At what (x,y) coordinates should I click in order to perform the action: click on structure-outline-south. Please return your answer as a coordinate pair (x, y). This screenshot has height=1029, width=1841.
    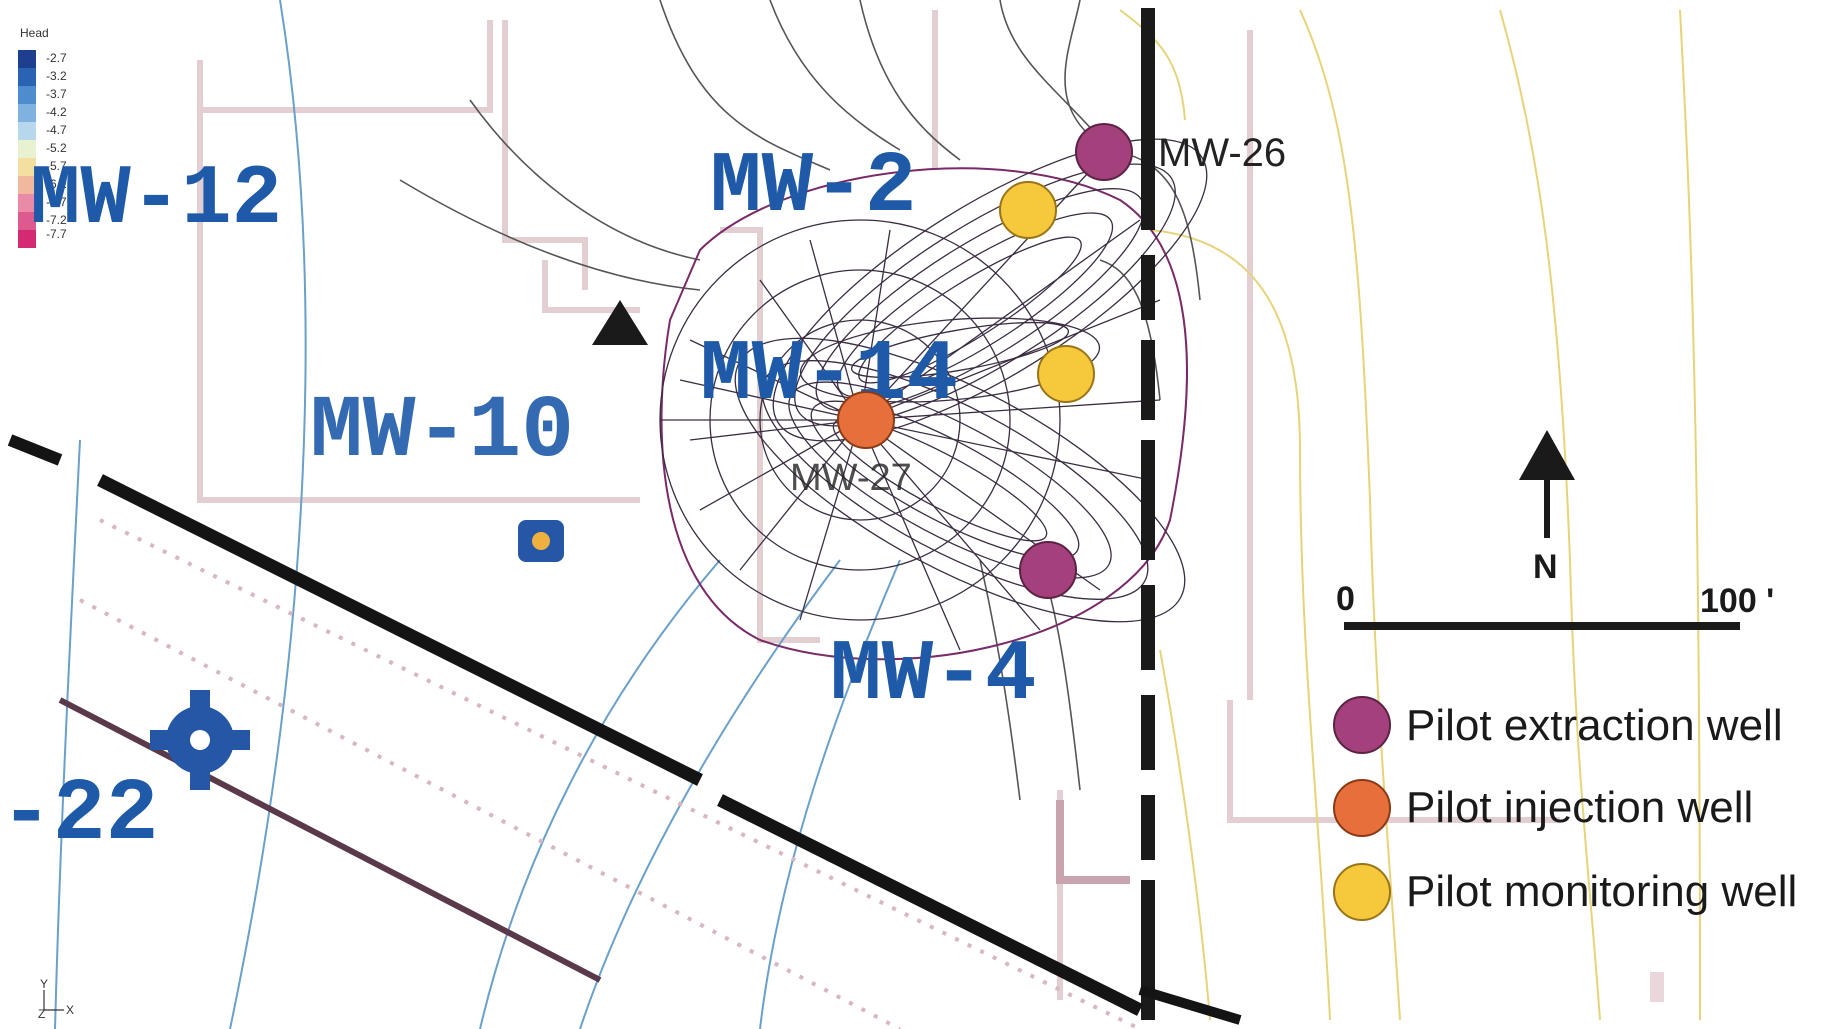
    Looking at the image, I should click on (1093, 842).